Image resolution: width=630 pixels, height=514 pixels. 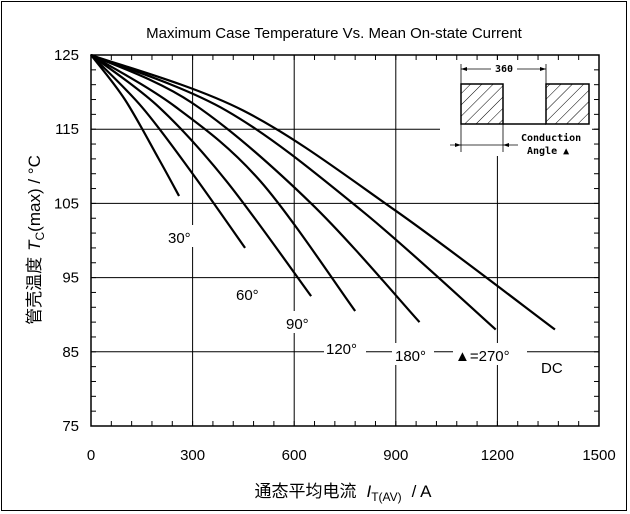 What do you see at coordinates (548, 151) in the screenshot?
I see `angle-label: Angle ▲` at bounding box center [548, 151].